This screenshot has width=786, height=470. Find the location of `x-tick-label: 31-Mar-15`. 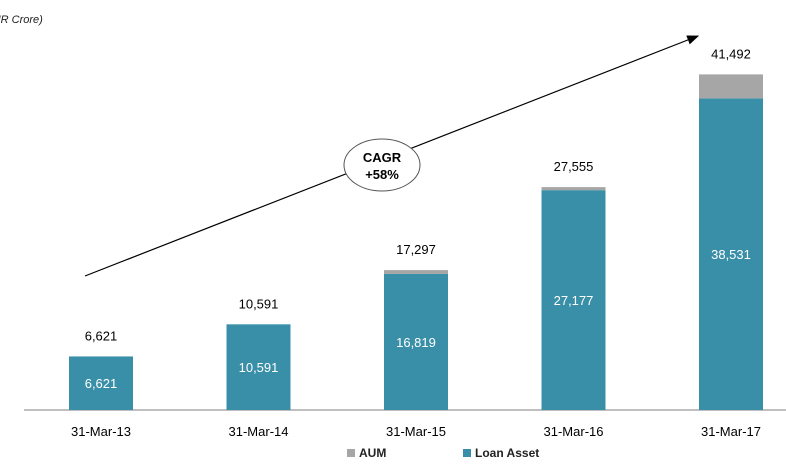

x-tick-label: 31-Mar-15 is located at coordinates (416, 431).